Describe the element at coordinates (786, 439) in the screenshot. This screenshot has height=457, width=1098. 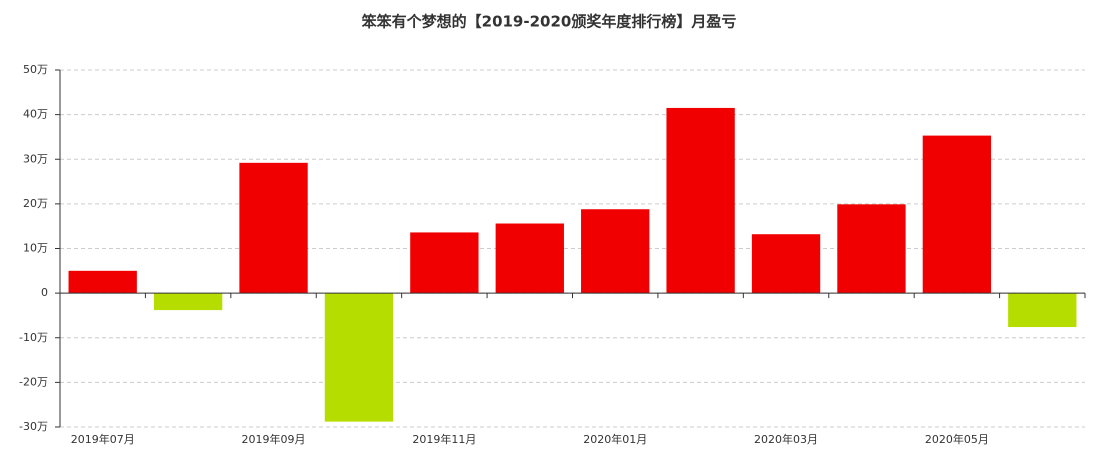
I see `x-tick-label: 2020年03月` at that location.